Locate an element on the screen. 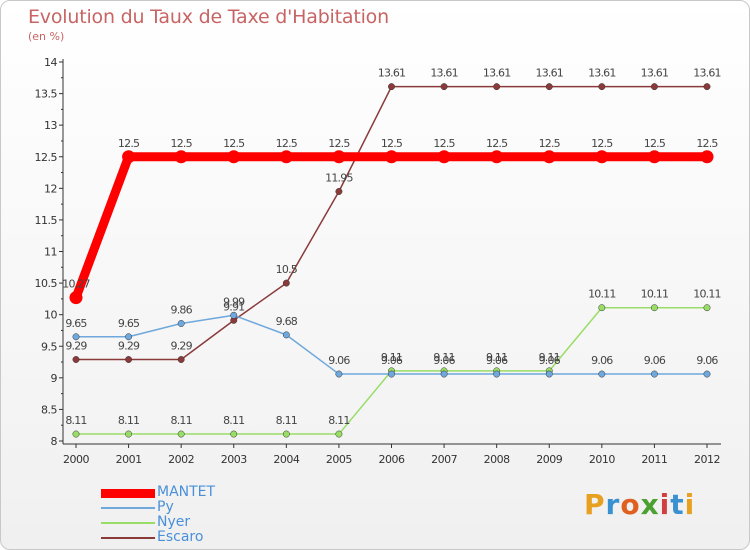  chart-title: Evolution du Taux de Taxe d'Habitation is located at coordinates (208, 17).